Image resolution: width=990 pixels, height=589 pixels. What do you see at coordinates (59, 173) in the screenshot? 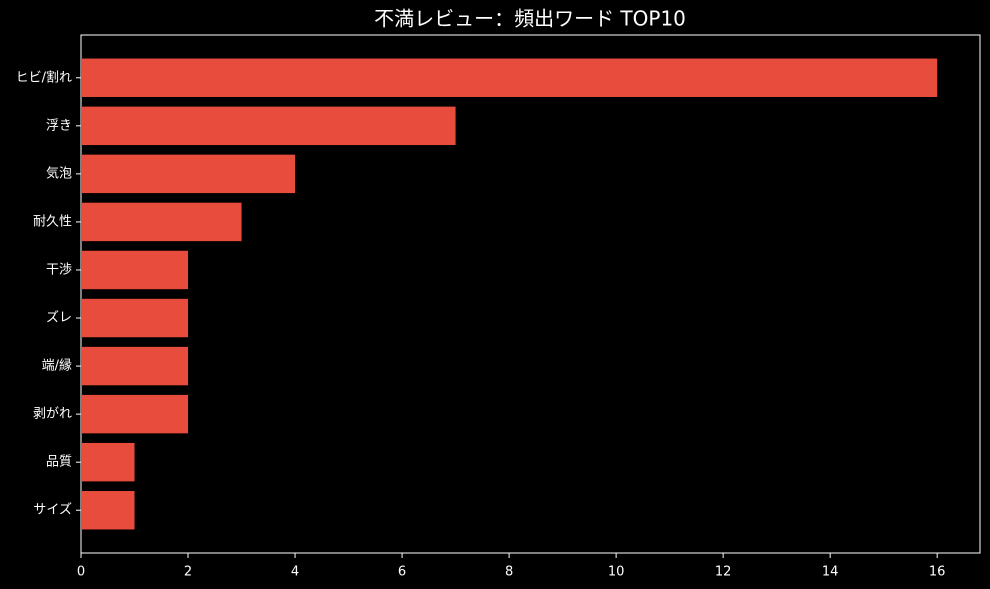
I see `y-tick-label: 気泡` at bounding box center [59, 173].